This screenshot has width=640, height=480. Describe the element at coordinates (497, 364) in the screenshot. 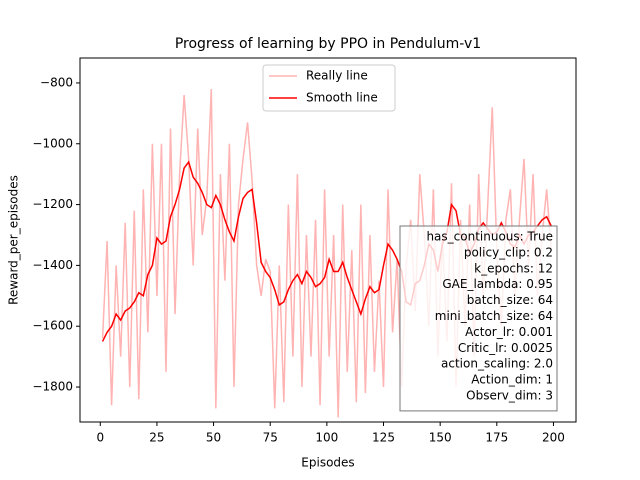

I see `annotation-line: action_scaling: 2.0` at that location.